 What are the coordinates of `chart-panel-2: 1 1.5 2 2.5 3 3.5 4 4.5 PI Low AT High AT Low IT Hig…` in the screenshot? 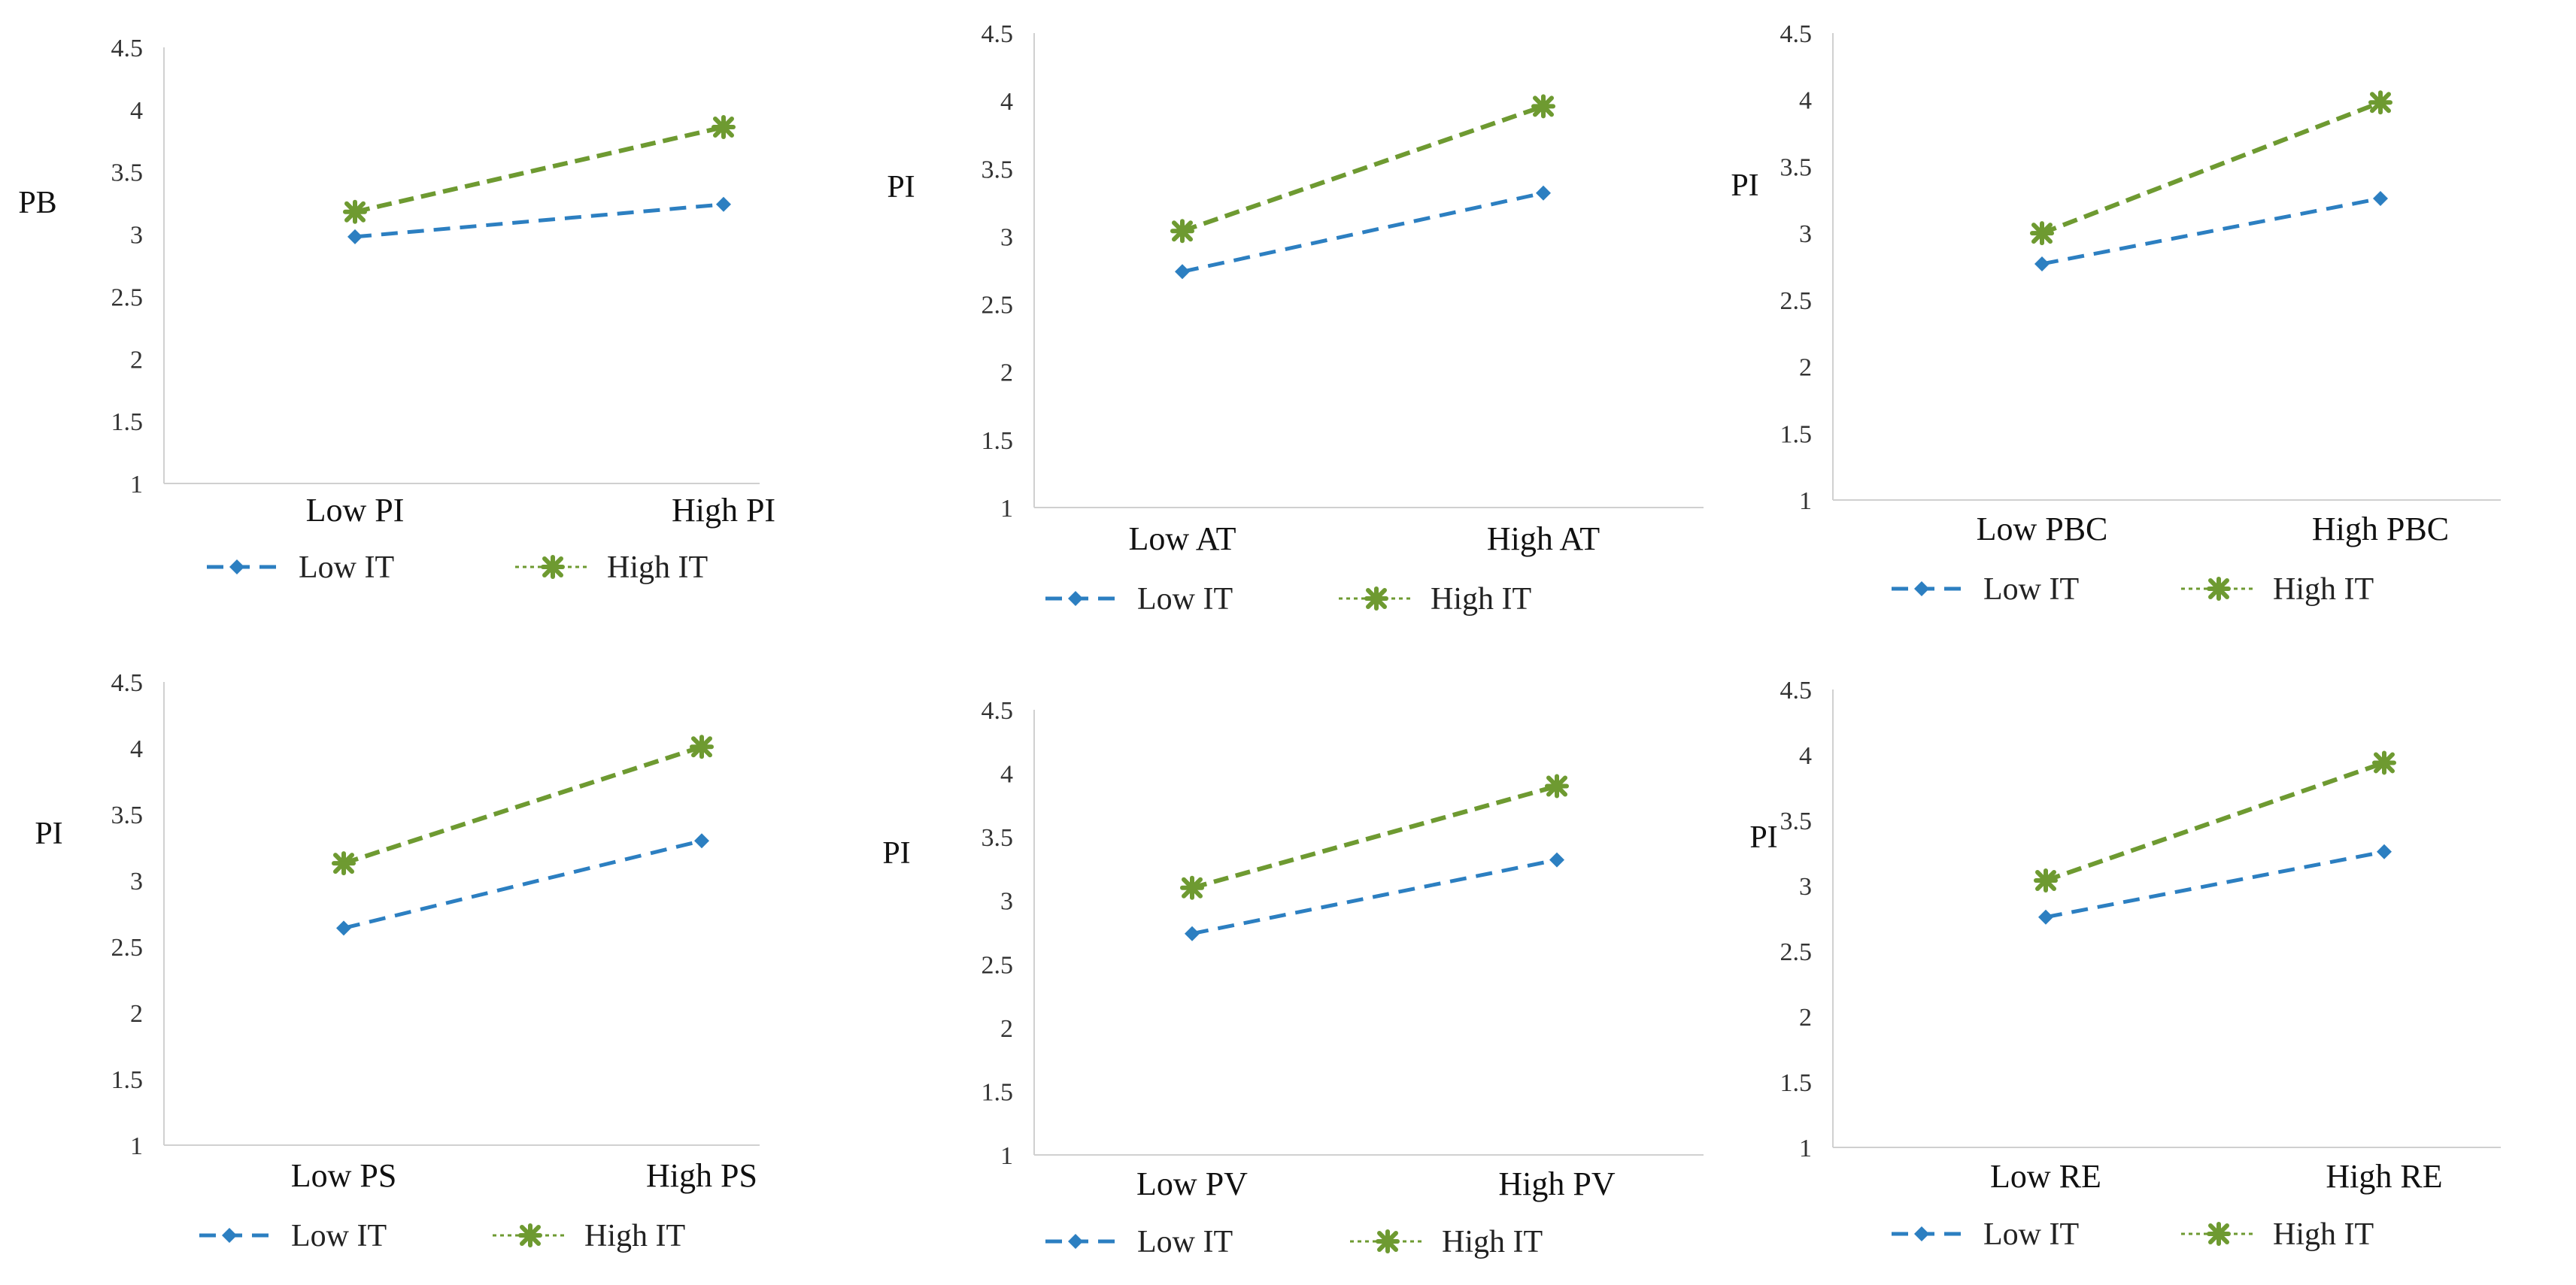 It's located at (1295, 318).